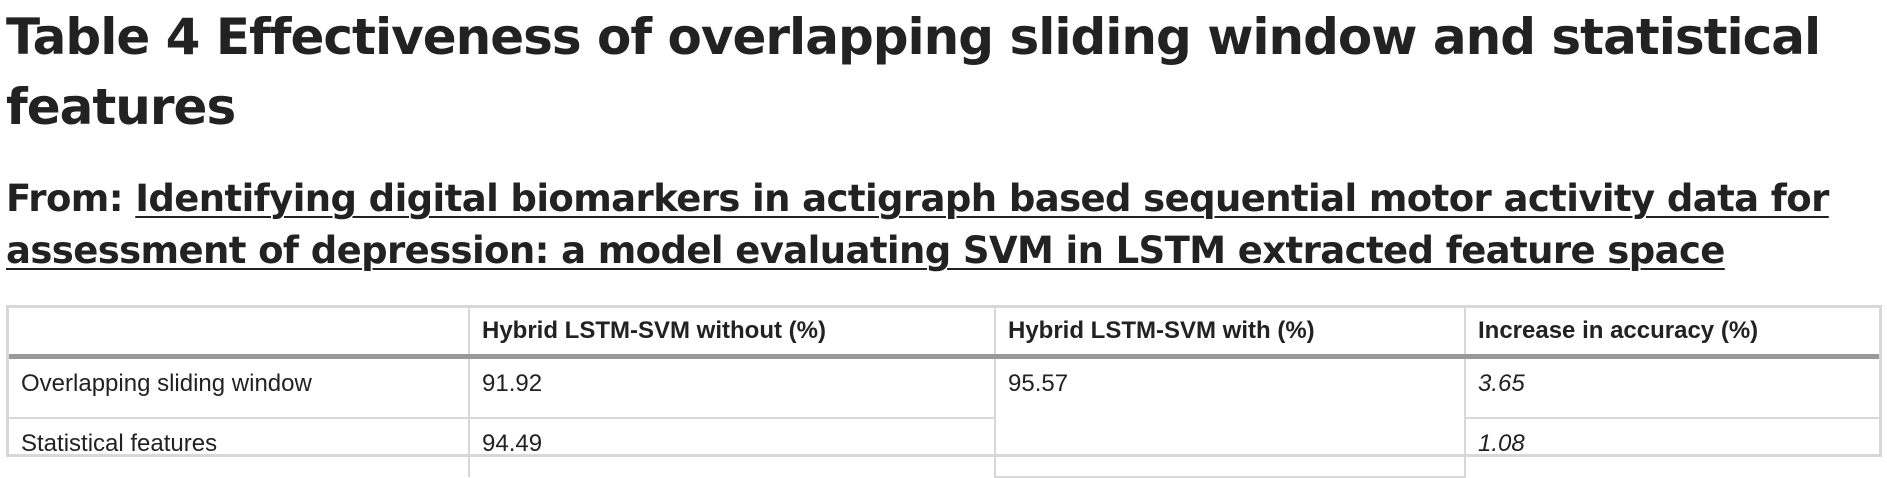 This screenshot has height=478, width=1887. I want to click on without-value-cell: 94.49, so click(732, 447).